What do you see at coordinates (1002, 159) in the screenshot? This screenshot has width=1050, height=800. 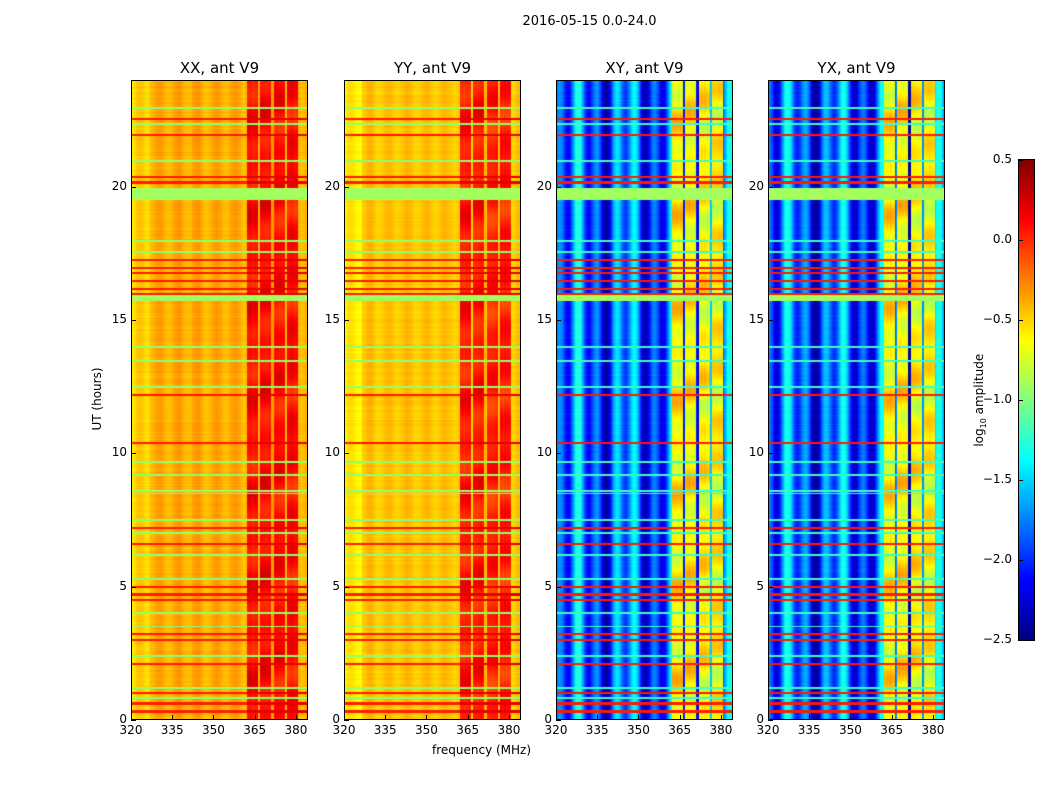 I see `colorbar-tick-label: 0.5` at bounding box center [1002, 159].